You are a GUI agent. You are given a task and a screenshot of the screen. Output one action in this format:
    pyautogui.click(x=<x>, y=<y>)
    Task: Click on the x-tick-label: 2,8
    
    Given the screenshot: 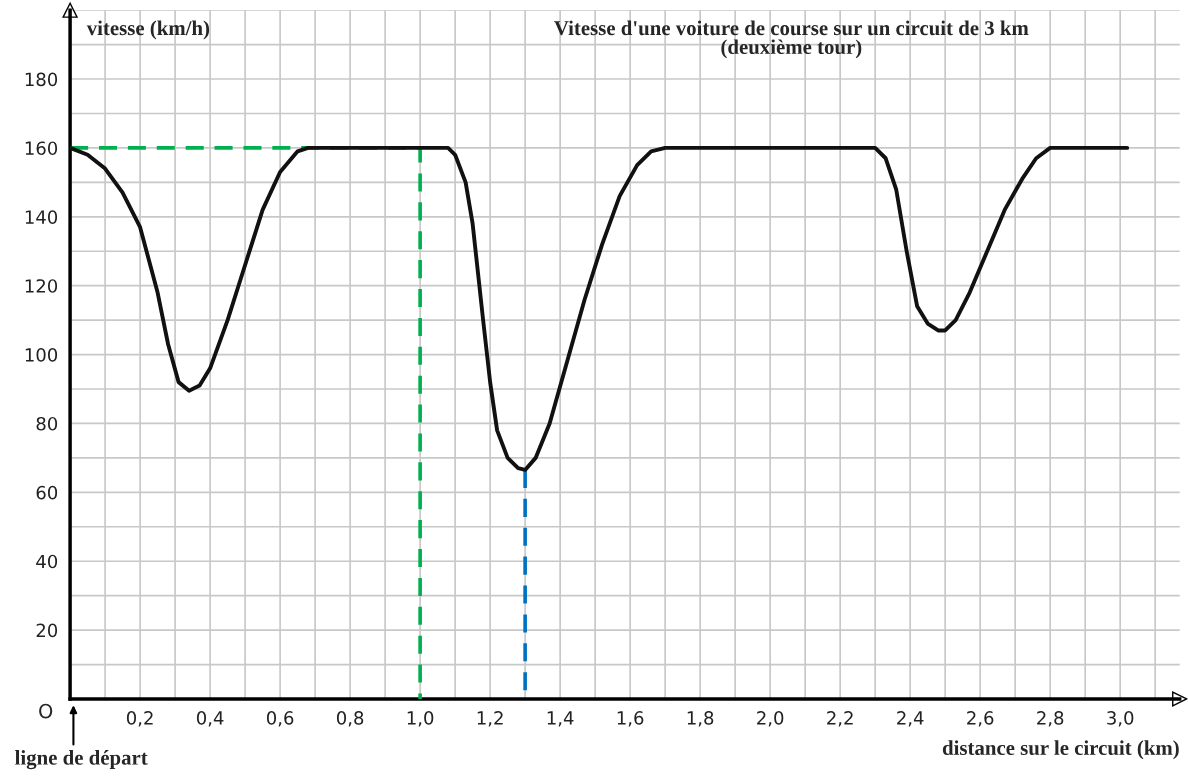 What is the action you would take?
    pyautogui.click(x=1050, y=719)
    